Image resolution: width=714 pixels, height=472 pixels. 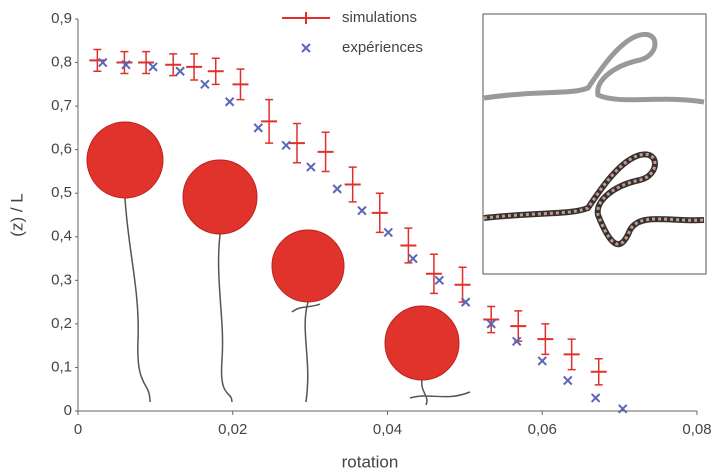 I want to click on y-tick-label: 0,9, so click(x=61, y=18).